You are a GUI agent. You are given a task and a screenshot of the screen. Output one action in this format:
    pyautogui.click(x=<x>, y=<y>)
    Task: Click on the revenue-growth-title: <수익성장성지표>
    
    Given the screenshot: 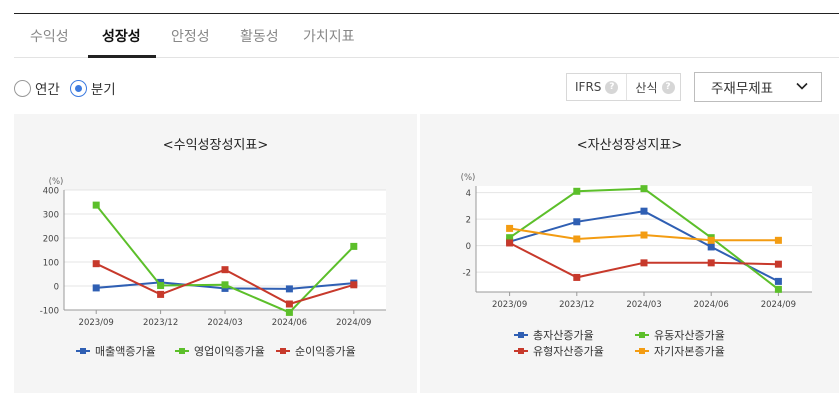 What is the action you would take?
    pyautogui.click(x=215, y=145)
    